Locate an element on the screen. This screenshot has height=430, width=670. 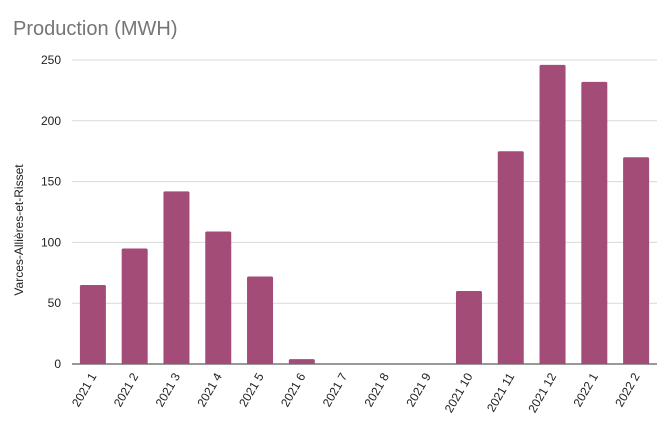
x-tick-label: 2021 1 is located at coordinates (84, 389).